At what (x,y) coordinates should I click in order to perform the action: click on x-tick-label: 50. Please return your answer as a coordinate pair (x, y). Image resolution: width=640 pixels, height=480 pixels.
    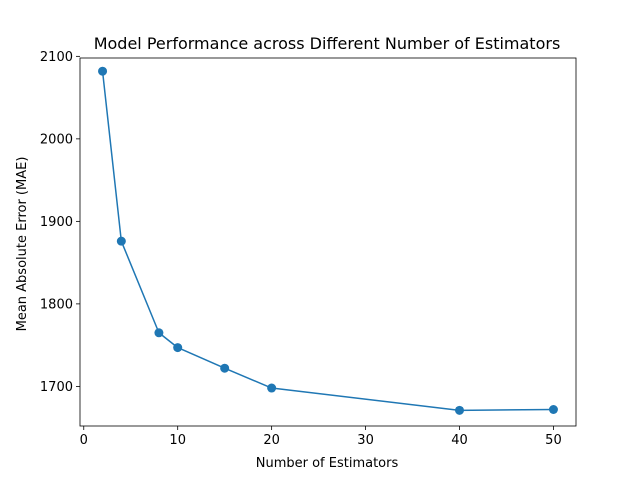
    Looking at the image, I should click on (553, 440).